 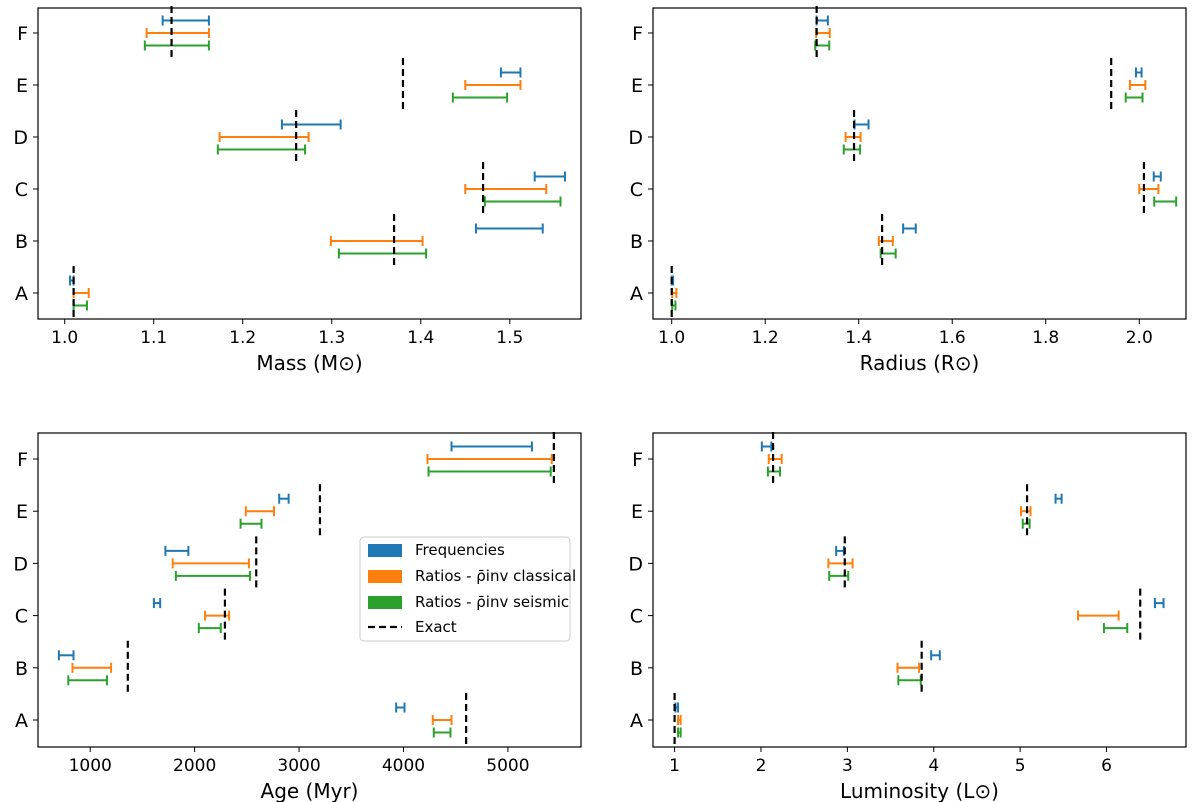 I want to click on legend-label-ratios_seismic: Ratios - ρ̄inv seismic, so click(x=492, y=602).